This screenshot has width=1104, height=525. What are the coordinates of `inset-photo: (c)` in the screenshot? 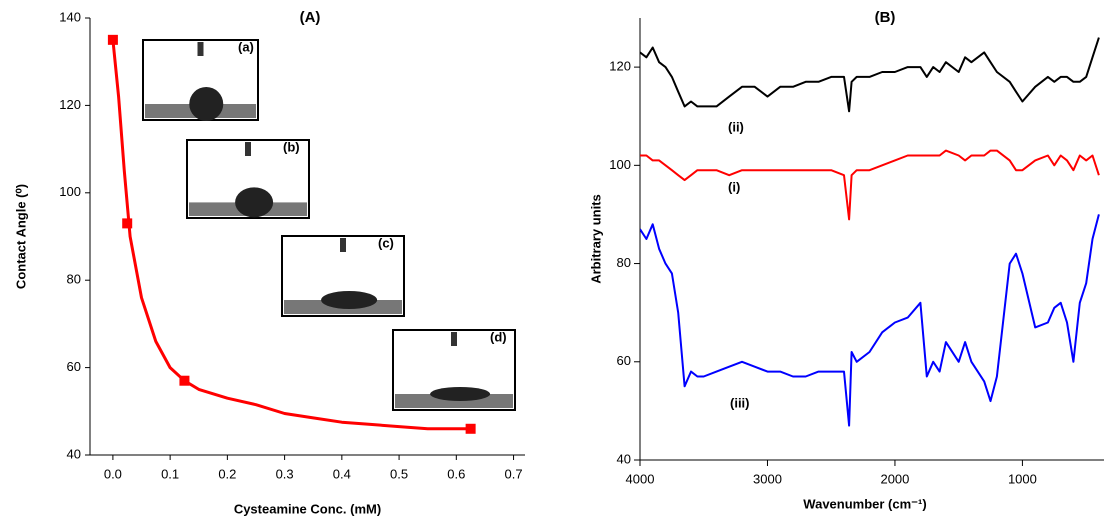 It's located at (343, 276).